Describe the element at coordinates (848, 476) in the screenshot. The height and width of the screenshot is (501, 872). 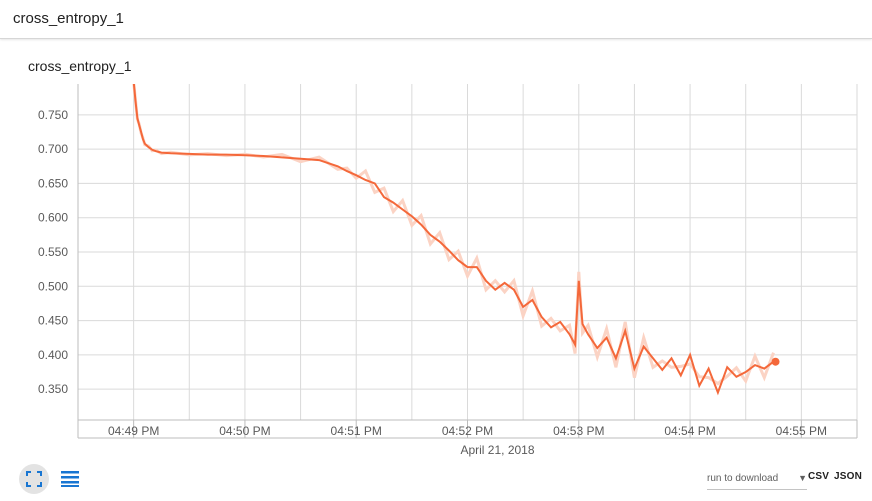
I see `json-button: JSON` at that location.